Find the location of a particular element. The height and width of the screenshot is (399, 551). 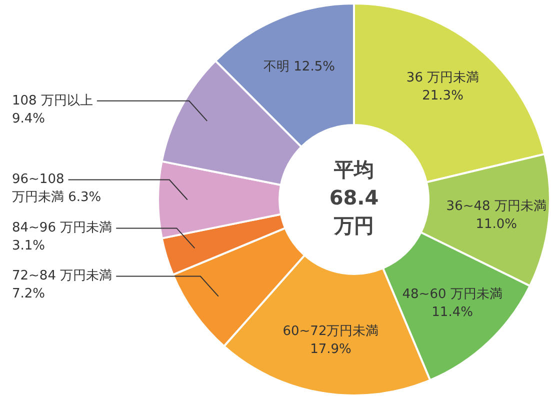

text: 平均 68.4 万円 is located at coordinates (354, 198).